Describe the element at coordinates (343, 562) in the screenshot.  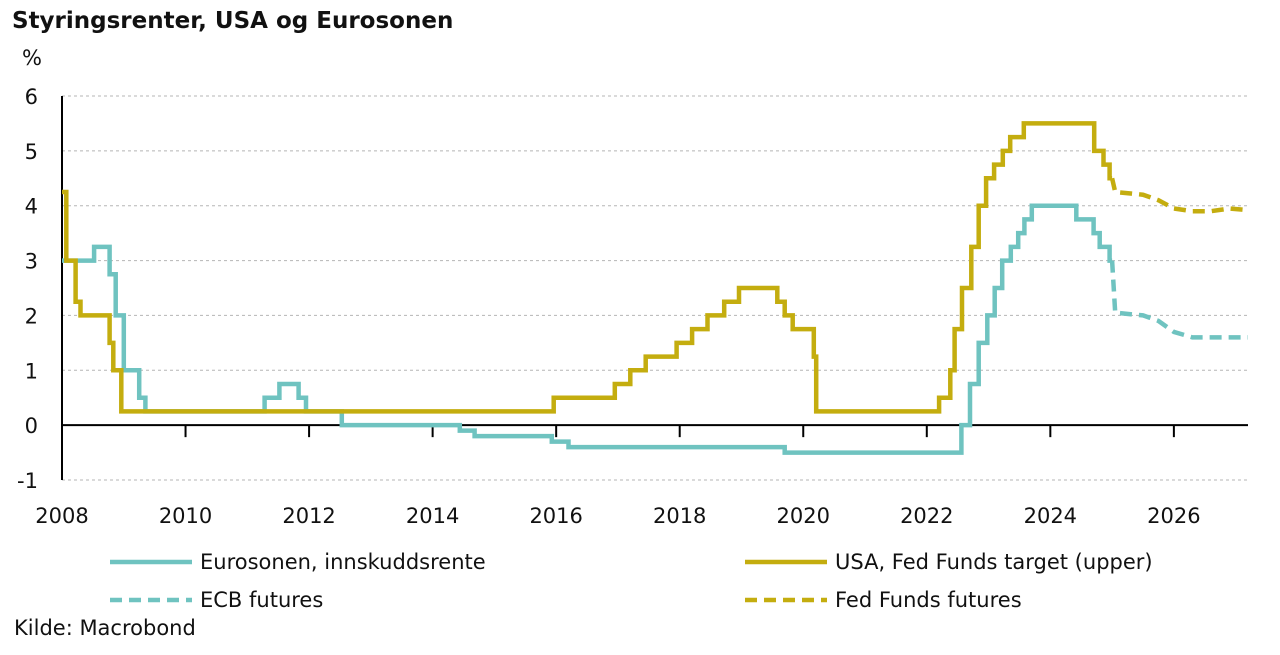
I see `legend-label: Eurosonen, innskuddsrente` at that location.